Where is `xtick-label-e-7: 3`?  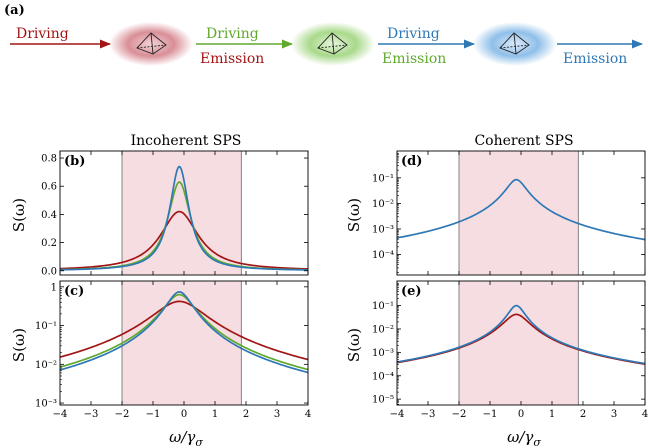 xtick-label-e-7: 3 is located at coordinates (614, 414).